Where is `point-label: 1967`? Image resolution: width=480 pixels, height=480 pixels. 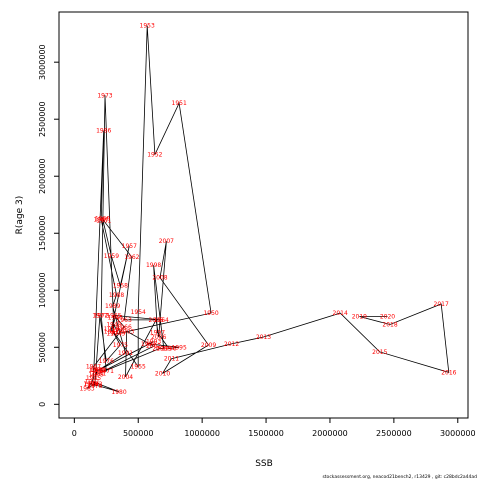 point-label: 1967 is located at coordinates (93, 367).